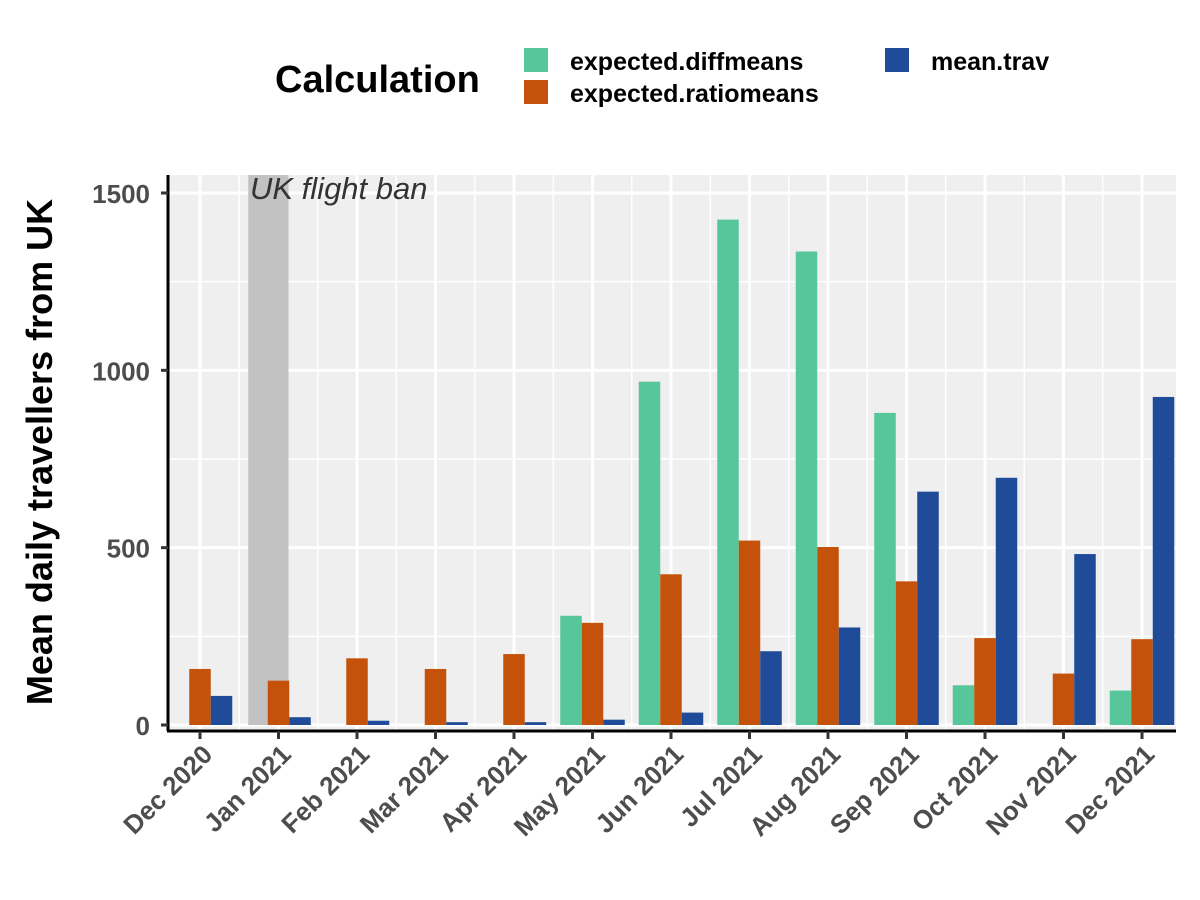 The width and height of the screenshot is (1200, 900). What do you see at coordinates (897, 60) in the screenshot?
I see `legend-swatch-mean-trav` at bounding box center [897, 60].